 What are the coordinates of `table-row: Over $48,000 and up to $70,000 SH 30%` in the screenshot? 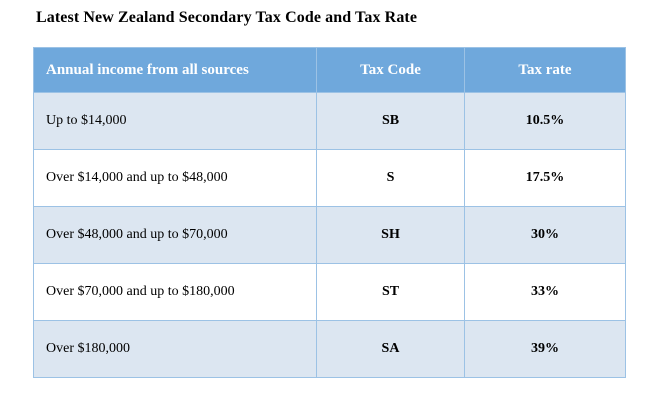 It's located at (329, 235).